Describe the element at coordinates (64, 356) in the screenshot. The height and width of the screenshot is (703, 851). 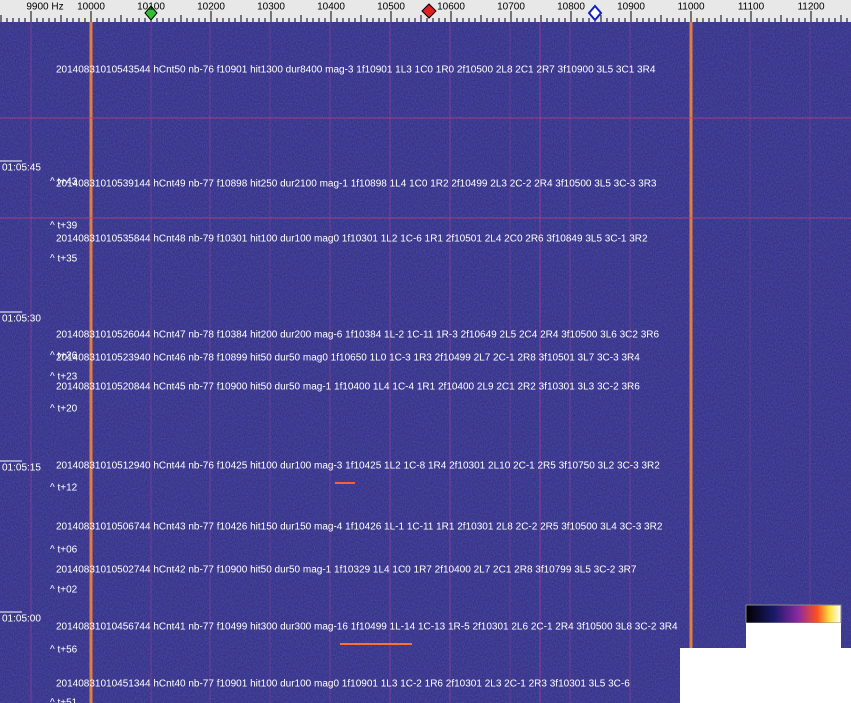
I see `time-offset: ^ t+26` at that location.